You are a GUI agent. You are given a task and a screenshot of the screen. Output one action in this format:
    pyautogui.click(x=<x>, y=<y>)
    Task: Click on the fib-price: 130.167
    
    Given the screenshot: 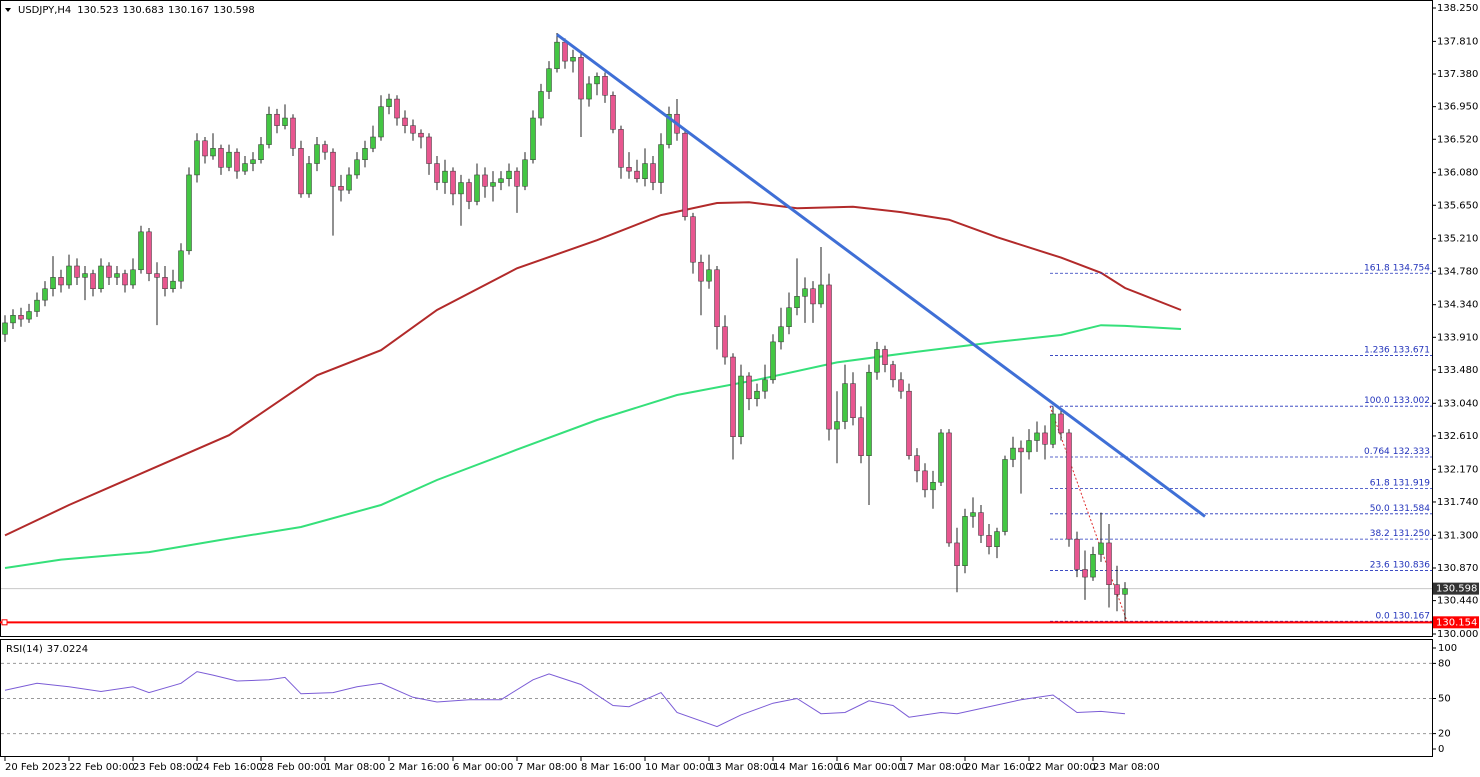 What is the action you would take?
    pyautogui.click(x=1411, y=616)
    